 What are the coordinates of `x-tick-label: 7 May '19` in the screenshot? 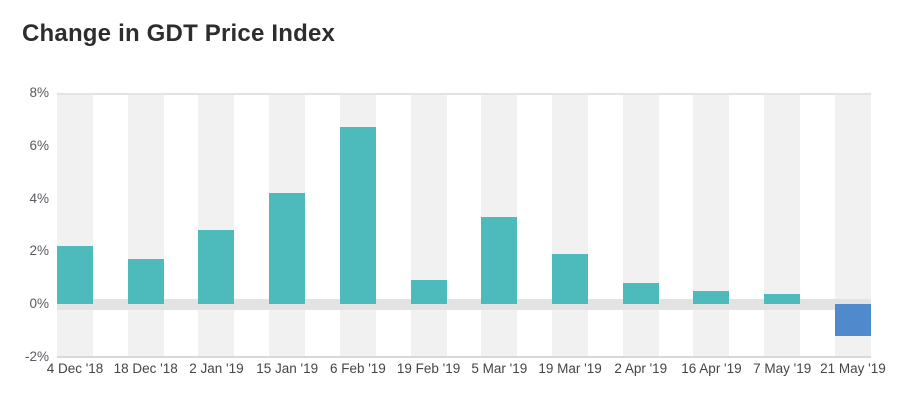 It's located at (782, 368).